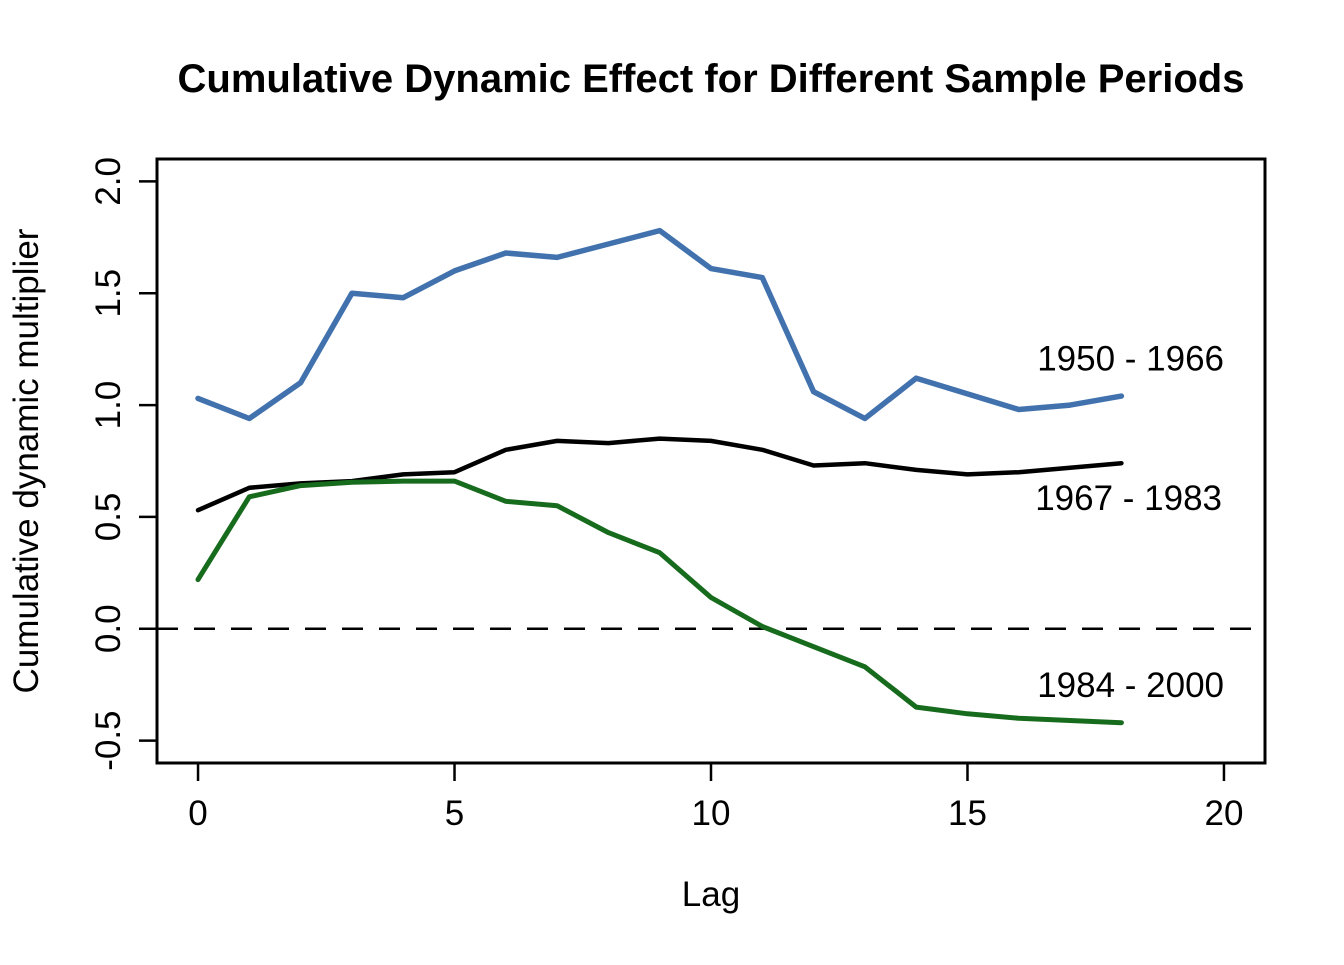 The image size is (1344, 965). Describe the element at coordinates (108, 293) in the screenshot. I see `y-tick-label: 1.5` at that location.